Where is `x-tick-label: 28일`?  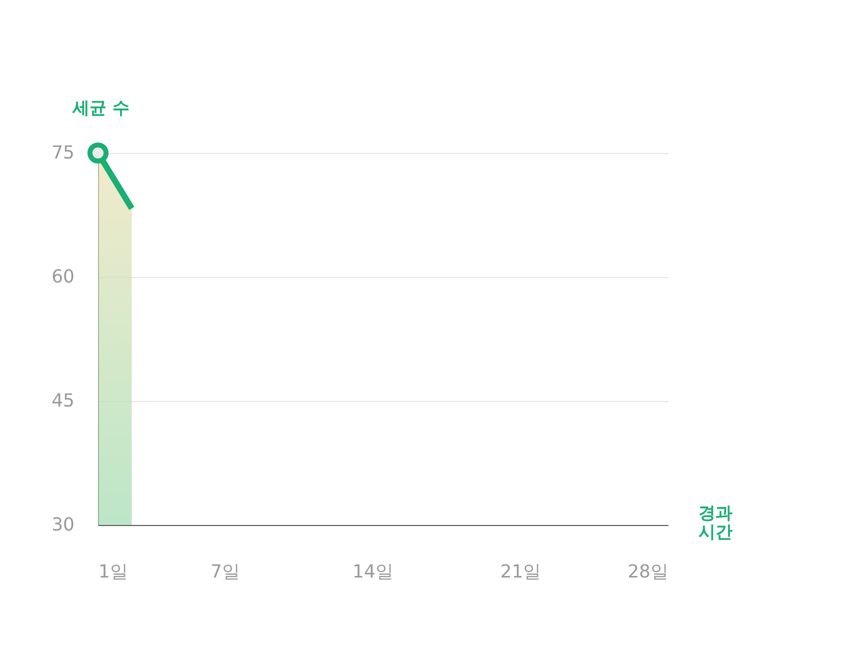 x-tick-label: 28일 is located at coordinates (648, 572).